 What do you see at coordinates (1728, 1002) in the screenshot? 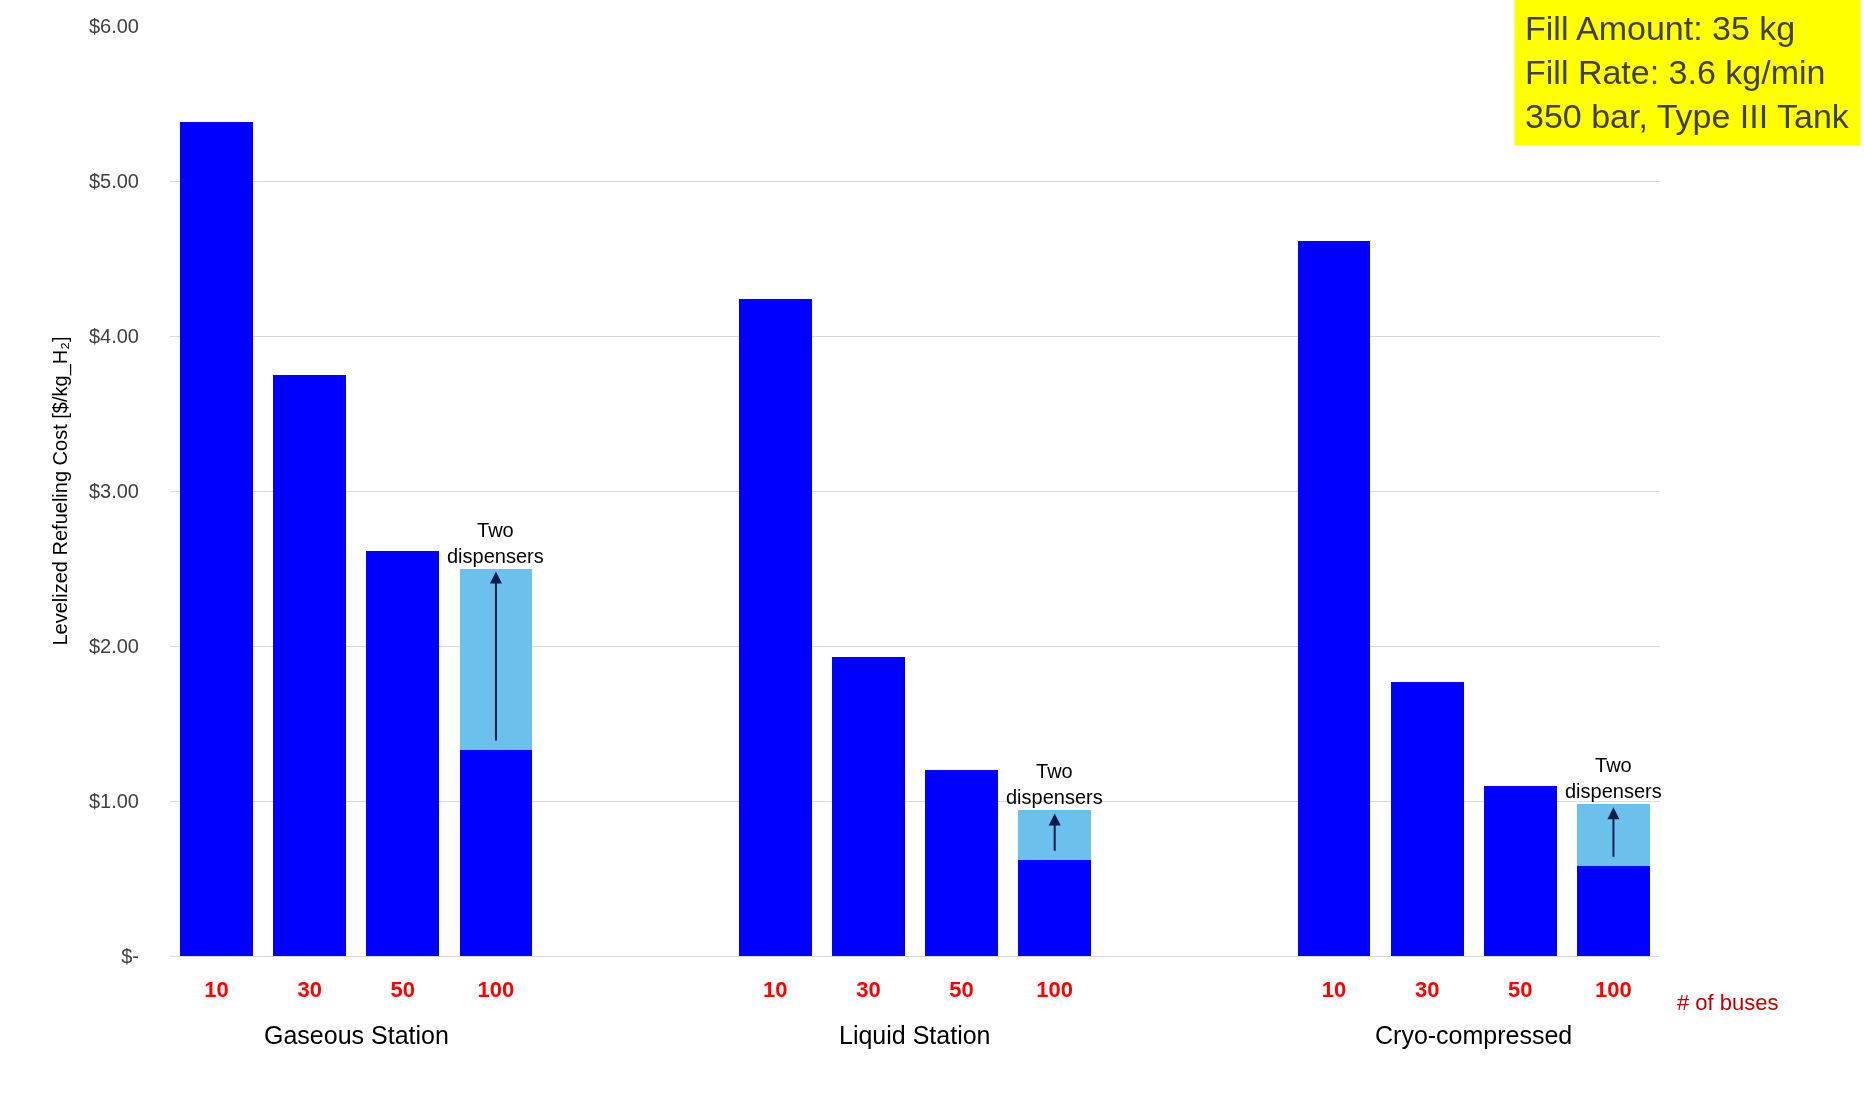
I see `x-axis-title: # of buses` at bounding box center [1728, 1002].